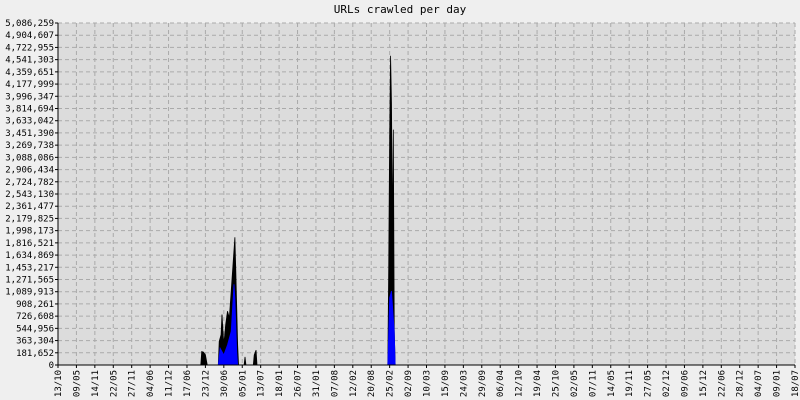 The width and height of the screenshot is (800, 400). What do you see at coordinates (778, 383) in the screenshot?
I see `x-tick-label: 09/01` at bounding box center [778, 383].